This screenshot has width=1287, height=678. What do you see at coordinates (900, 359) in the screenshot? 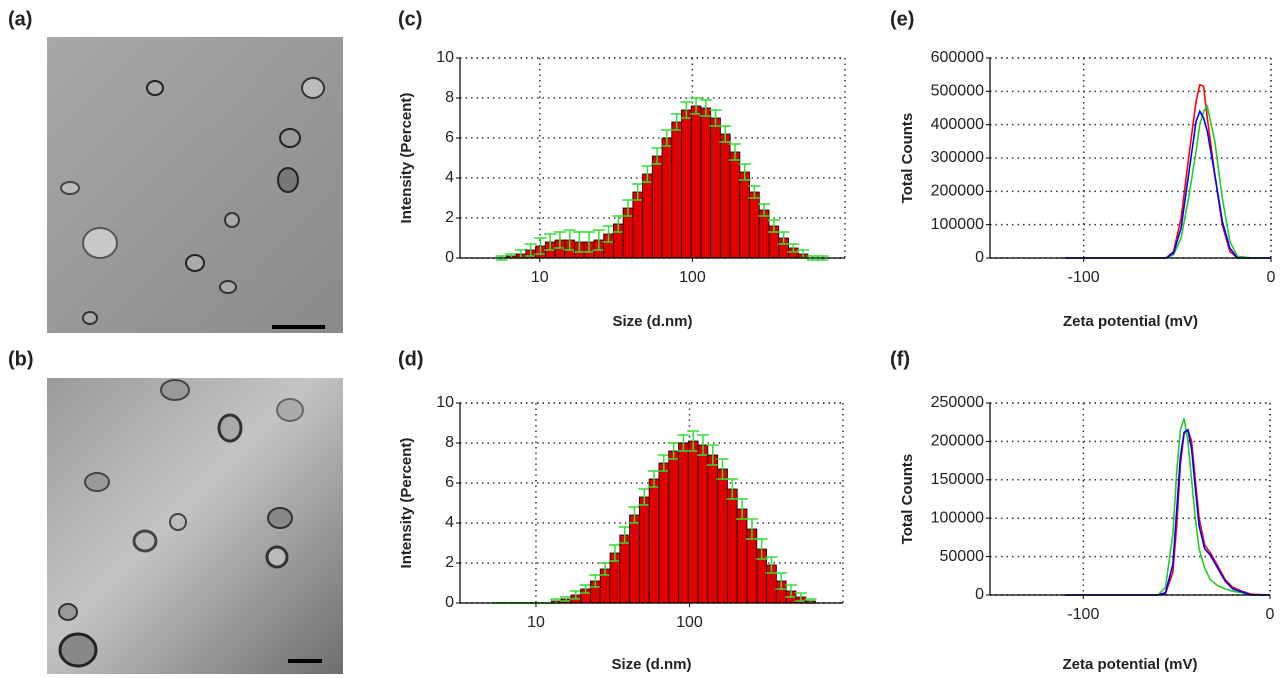
I see `panel-label: (f)` at bounding box center [900, 359].